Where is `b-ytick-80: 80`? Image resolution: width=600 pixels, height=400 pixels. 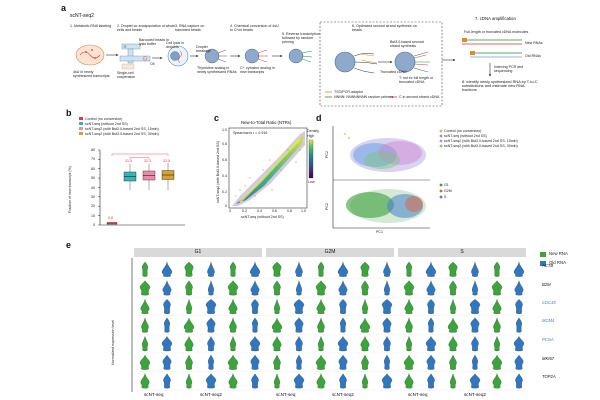
b-ytick-80: 80 is located at coordinates (93, 150).